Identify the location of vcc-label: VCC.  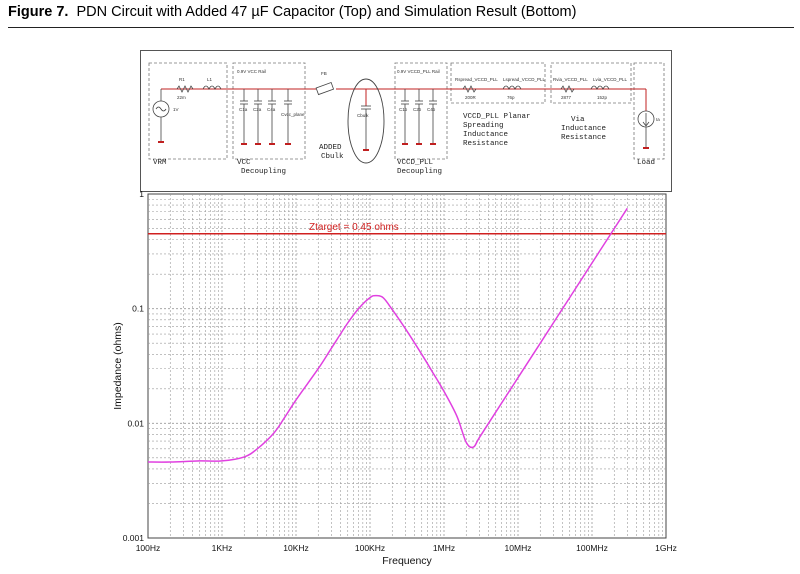
(244, 163).